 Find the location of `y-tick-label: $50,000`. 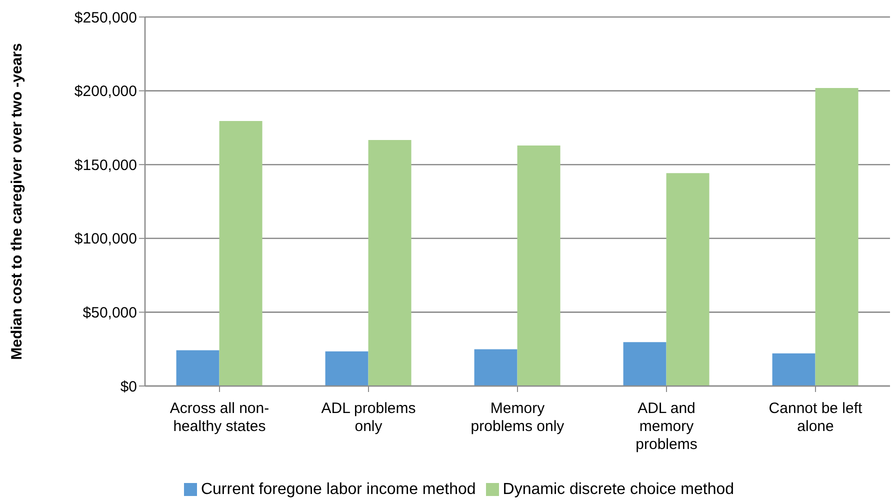

y-tick-label: $50,000 is located at coordinates (109, 313).